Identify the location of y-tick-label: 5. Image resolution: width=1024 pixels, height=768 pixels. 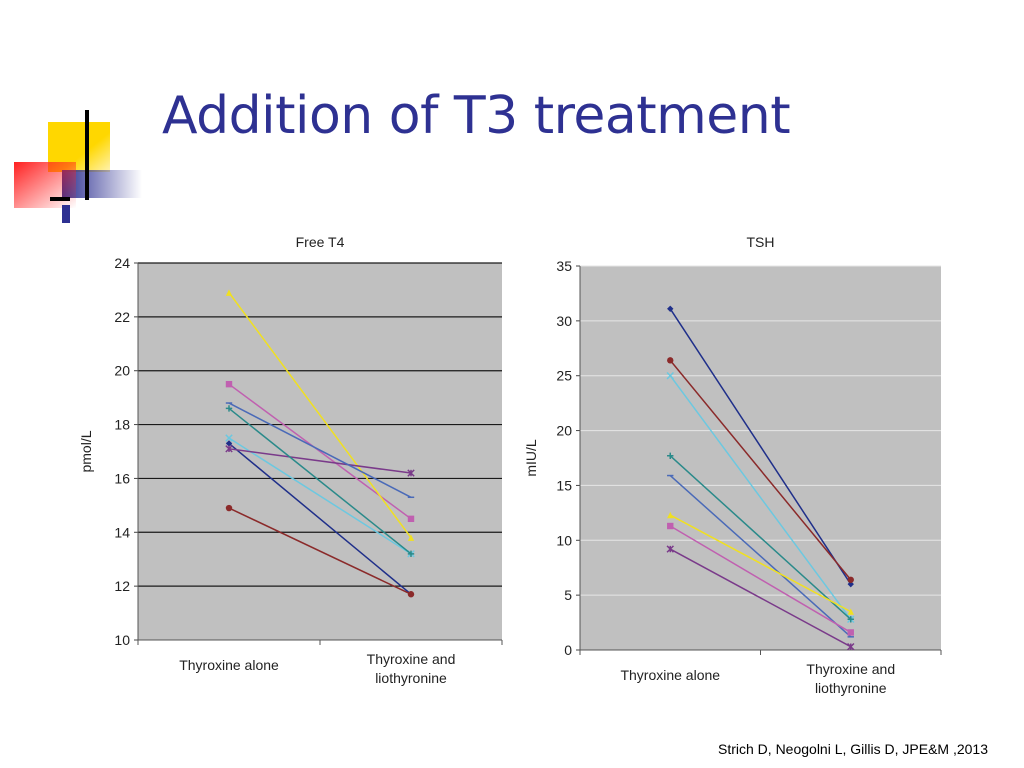
(568, 595).